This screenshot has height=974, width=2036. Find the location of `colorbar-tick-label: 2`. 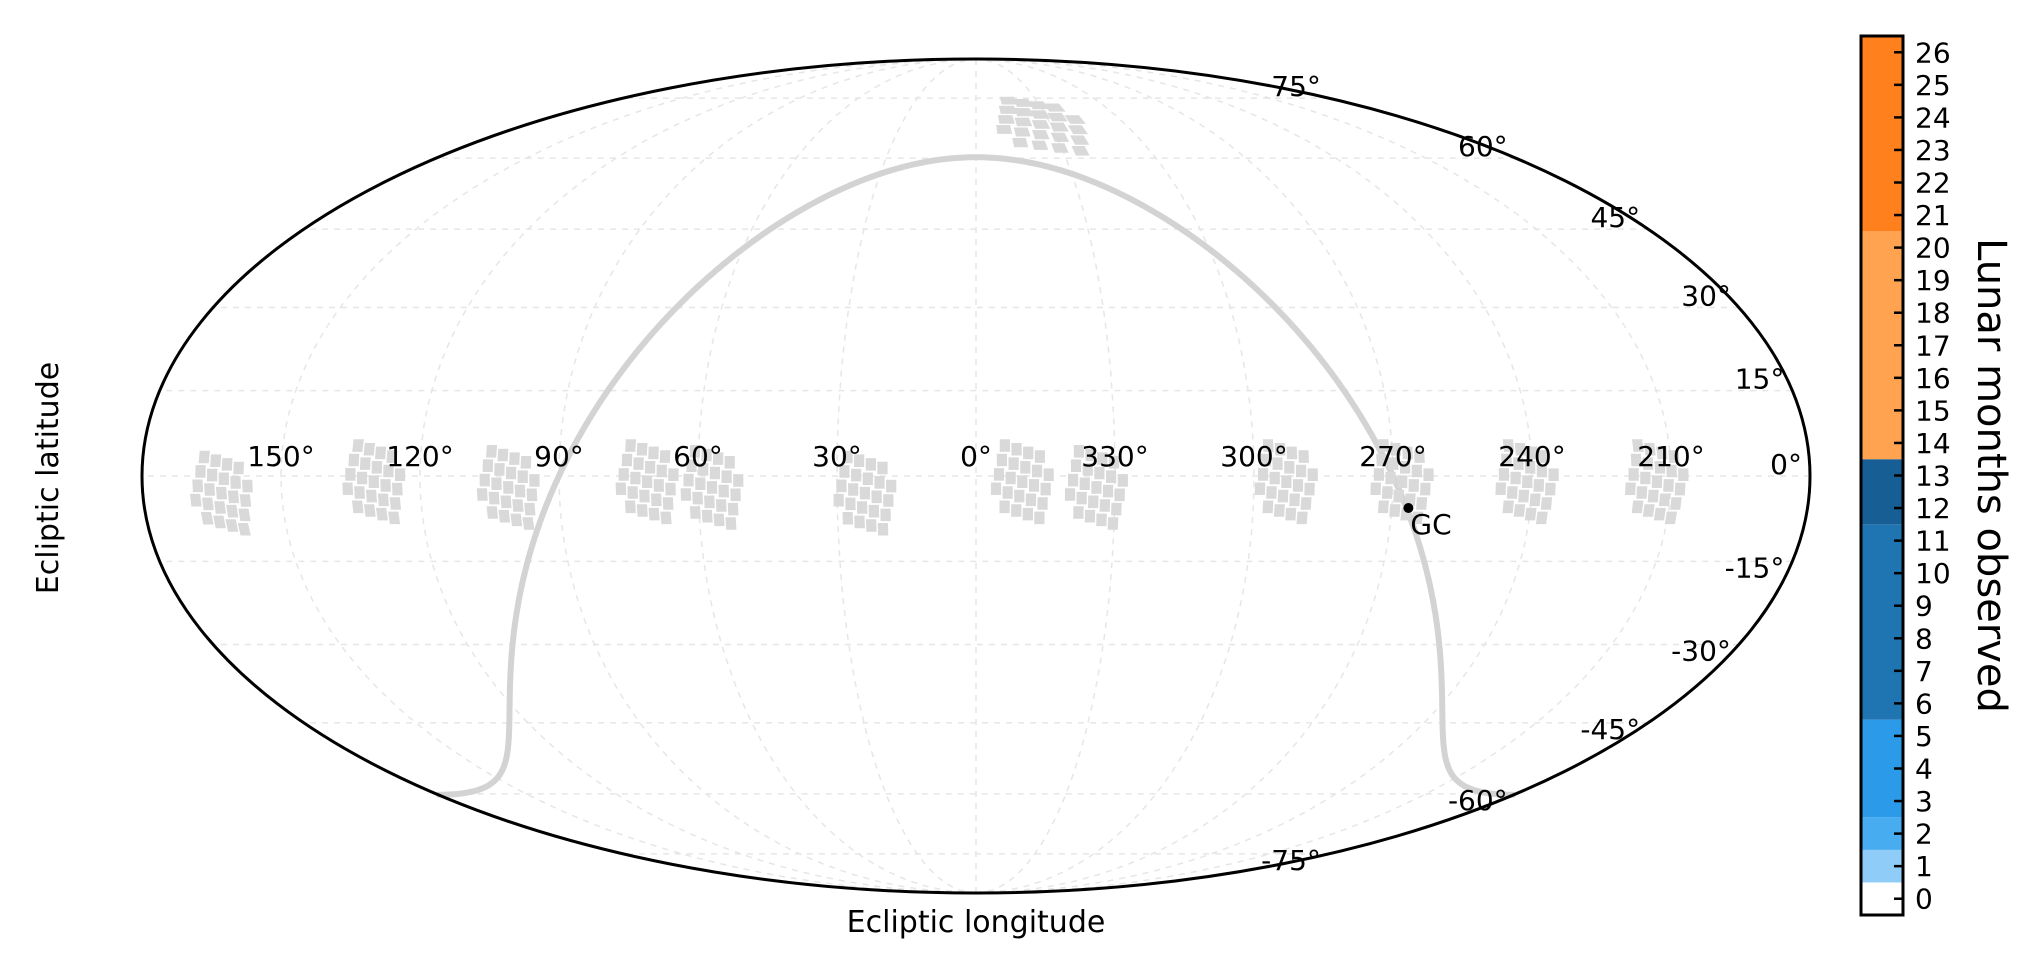

colorbar-tick-label: 2 is located at coordinates (1924, 834).